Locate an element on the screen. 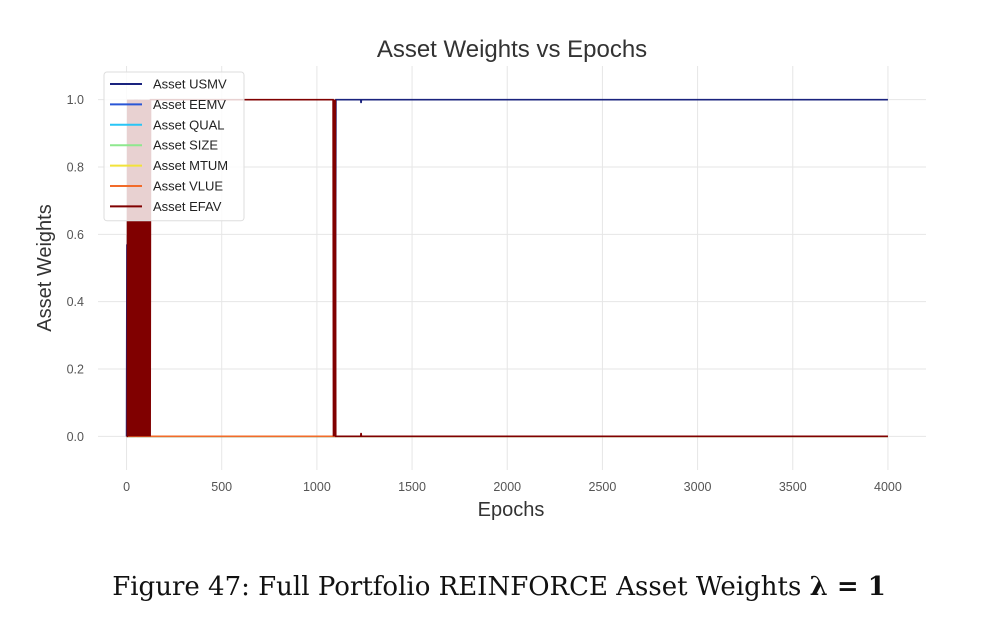  legend-label: Asset QUAL is located at coordinates (189, 124).